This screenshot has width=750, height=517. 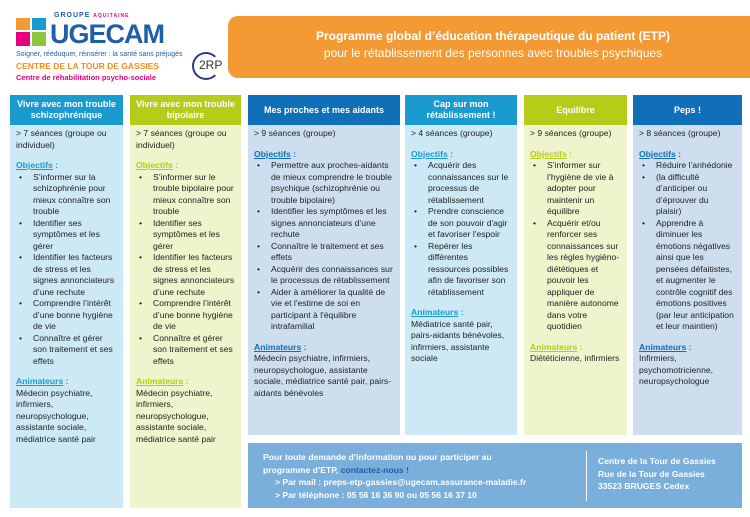 I want to click on program-title: Cap sur mon rétablissement !, so click(x=461, y=110).